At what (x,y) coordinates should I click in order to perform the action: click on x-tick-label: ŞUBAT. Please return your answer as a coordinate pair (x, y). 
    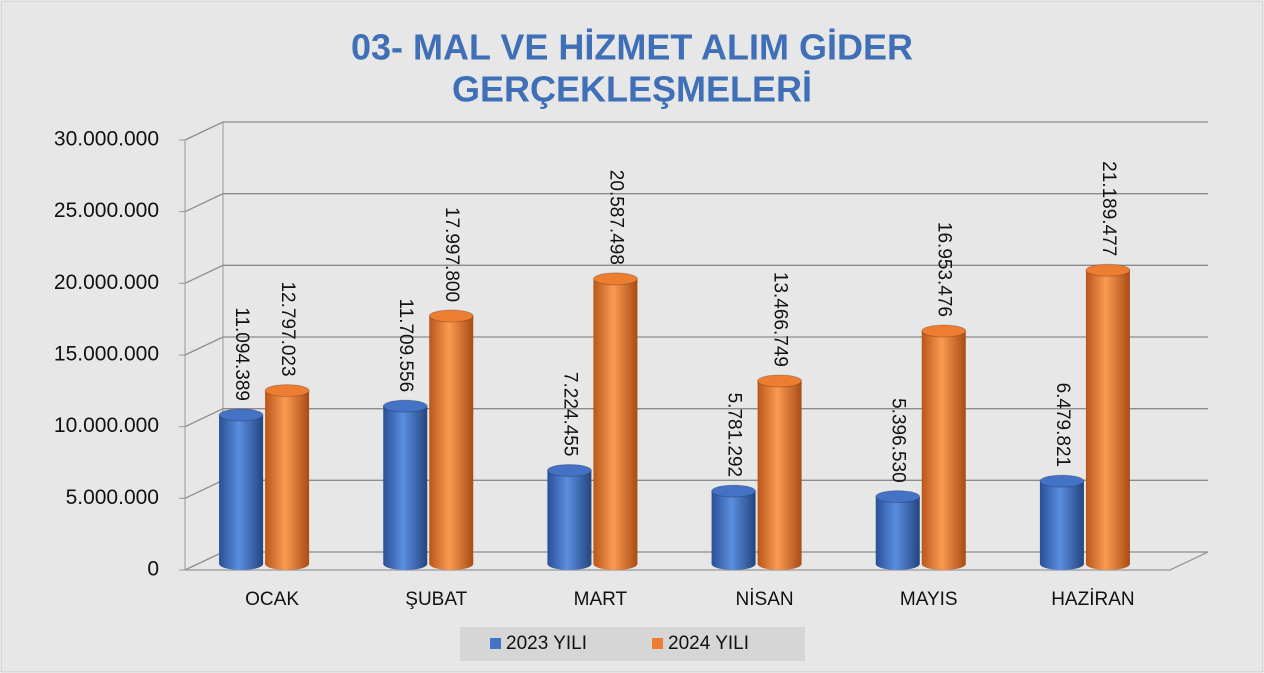
    Looking at the image, I should click on (436, 599).